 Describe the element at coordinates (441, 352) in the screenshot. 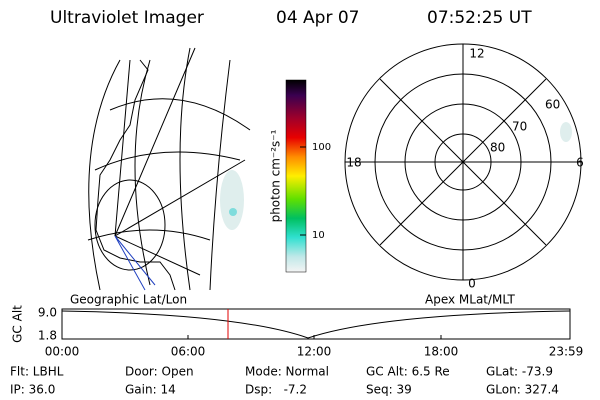

I see `x-tick-label: 18:00` at that location.